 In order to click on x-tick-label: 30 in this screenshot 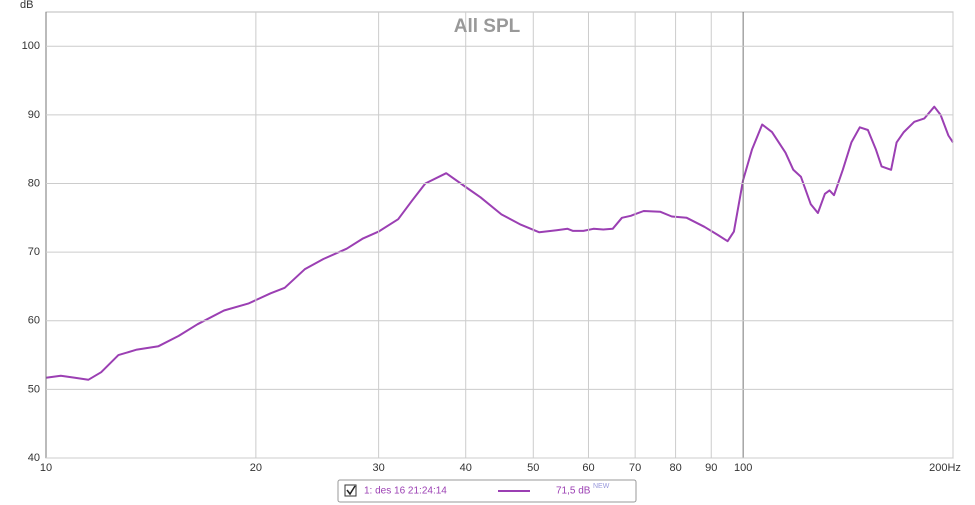, I will do `click(378, 468)`.